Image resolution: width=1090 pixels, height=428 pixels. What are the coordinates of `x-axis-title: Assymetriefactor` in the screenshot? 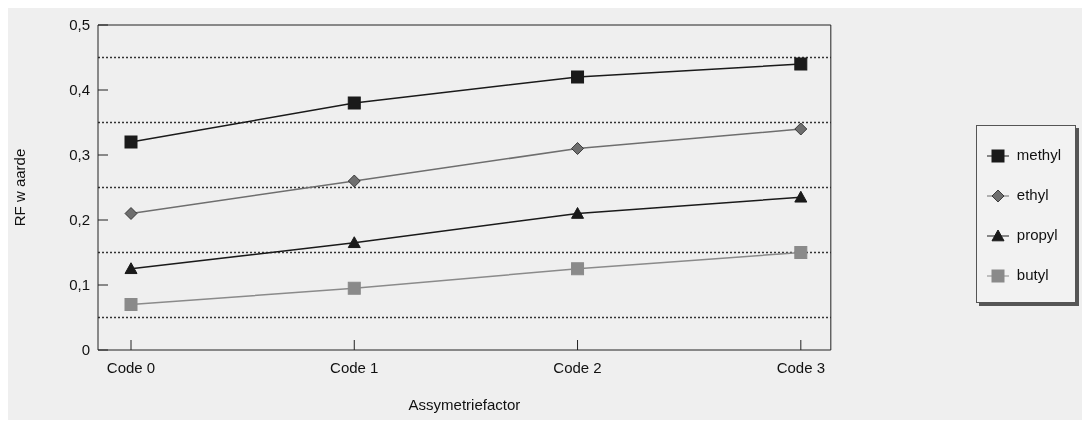 It's located at (464, 404).